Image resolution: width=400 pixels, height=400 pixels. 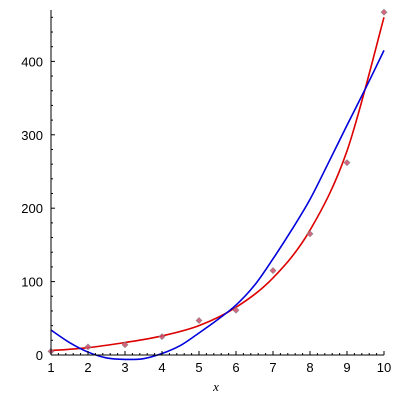 What do you see at coordinates (32, 208) in the screenshot?
I see `y-tick-label: 200` at bounding box center [32, 208].